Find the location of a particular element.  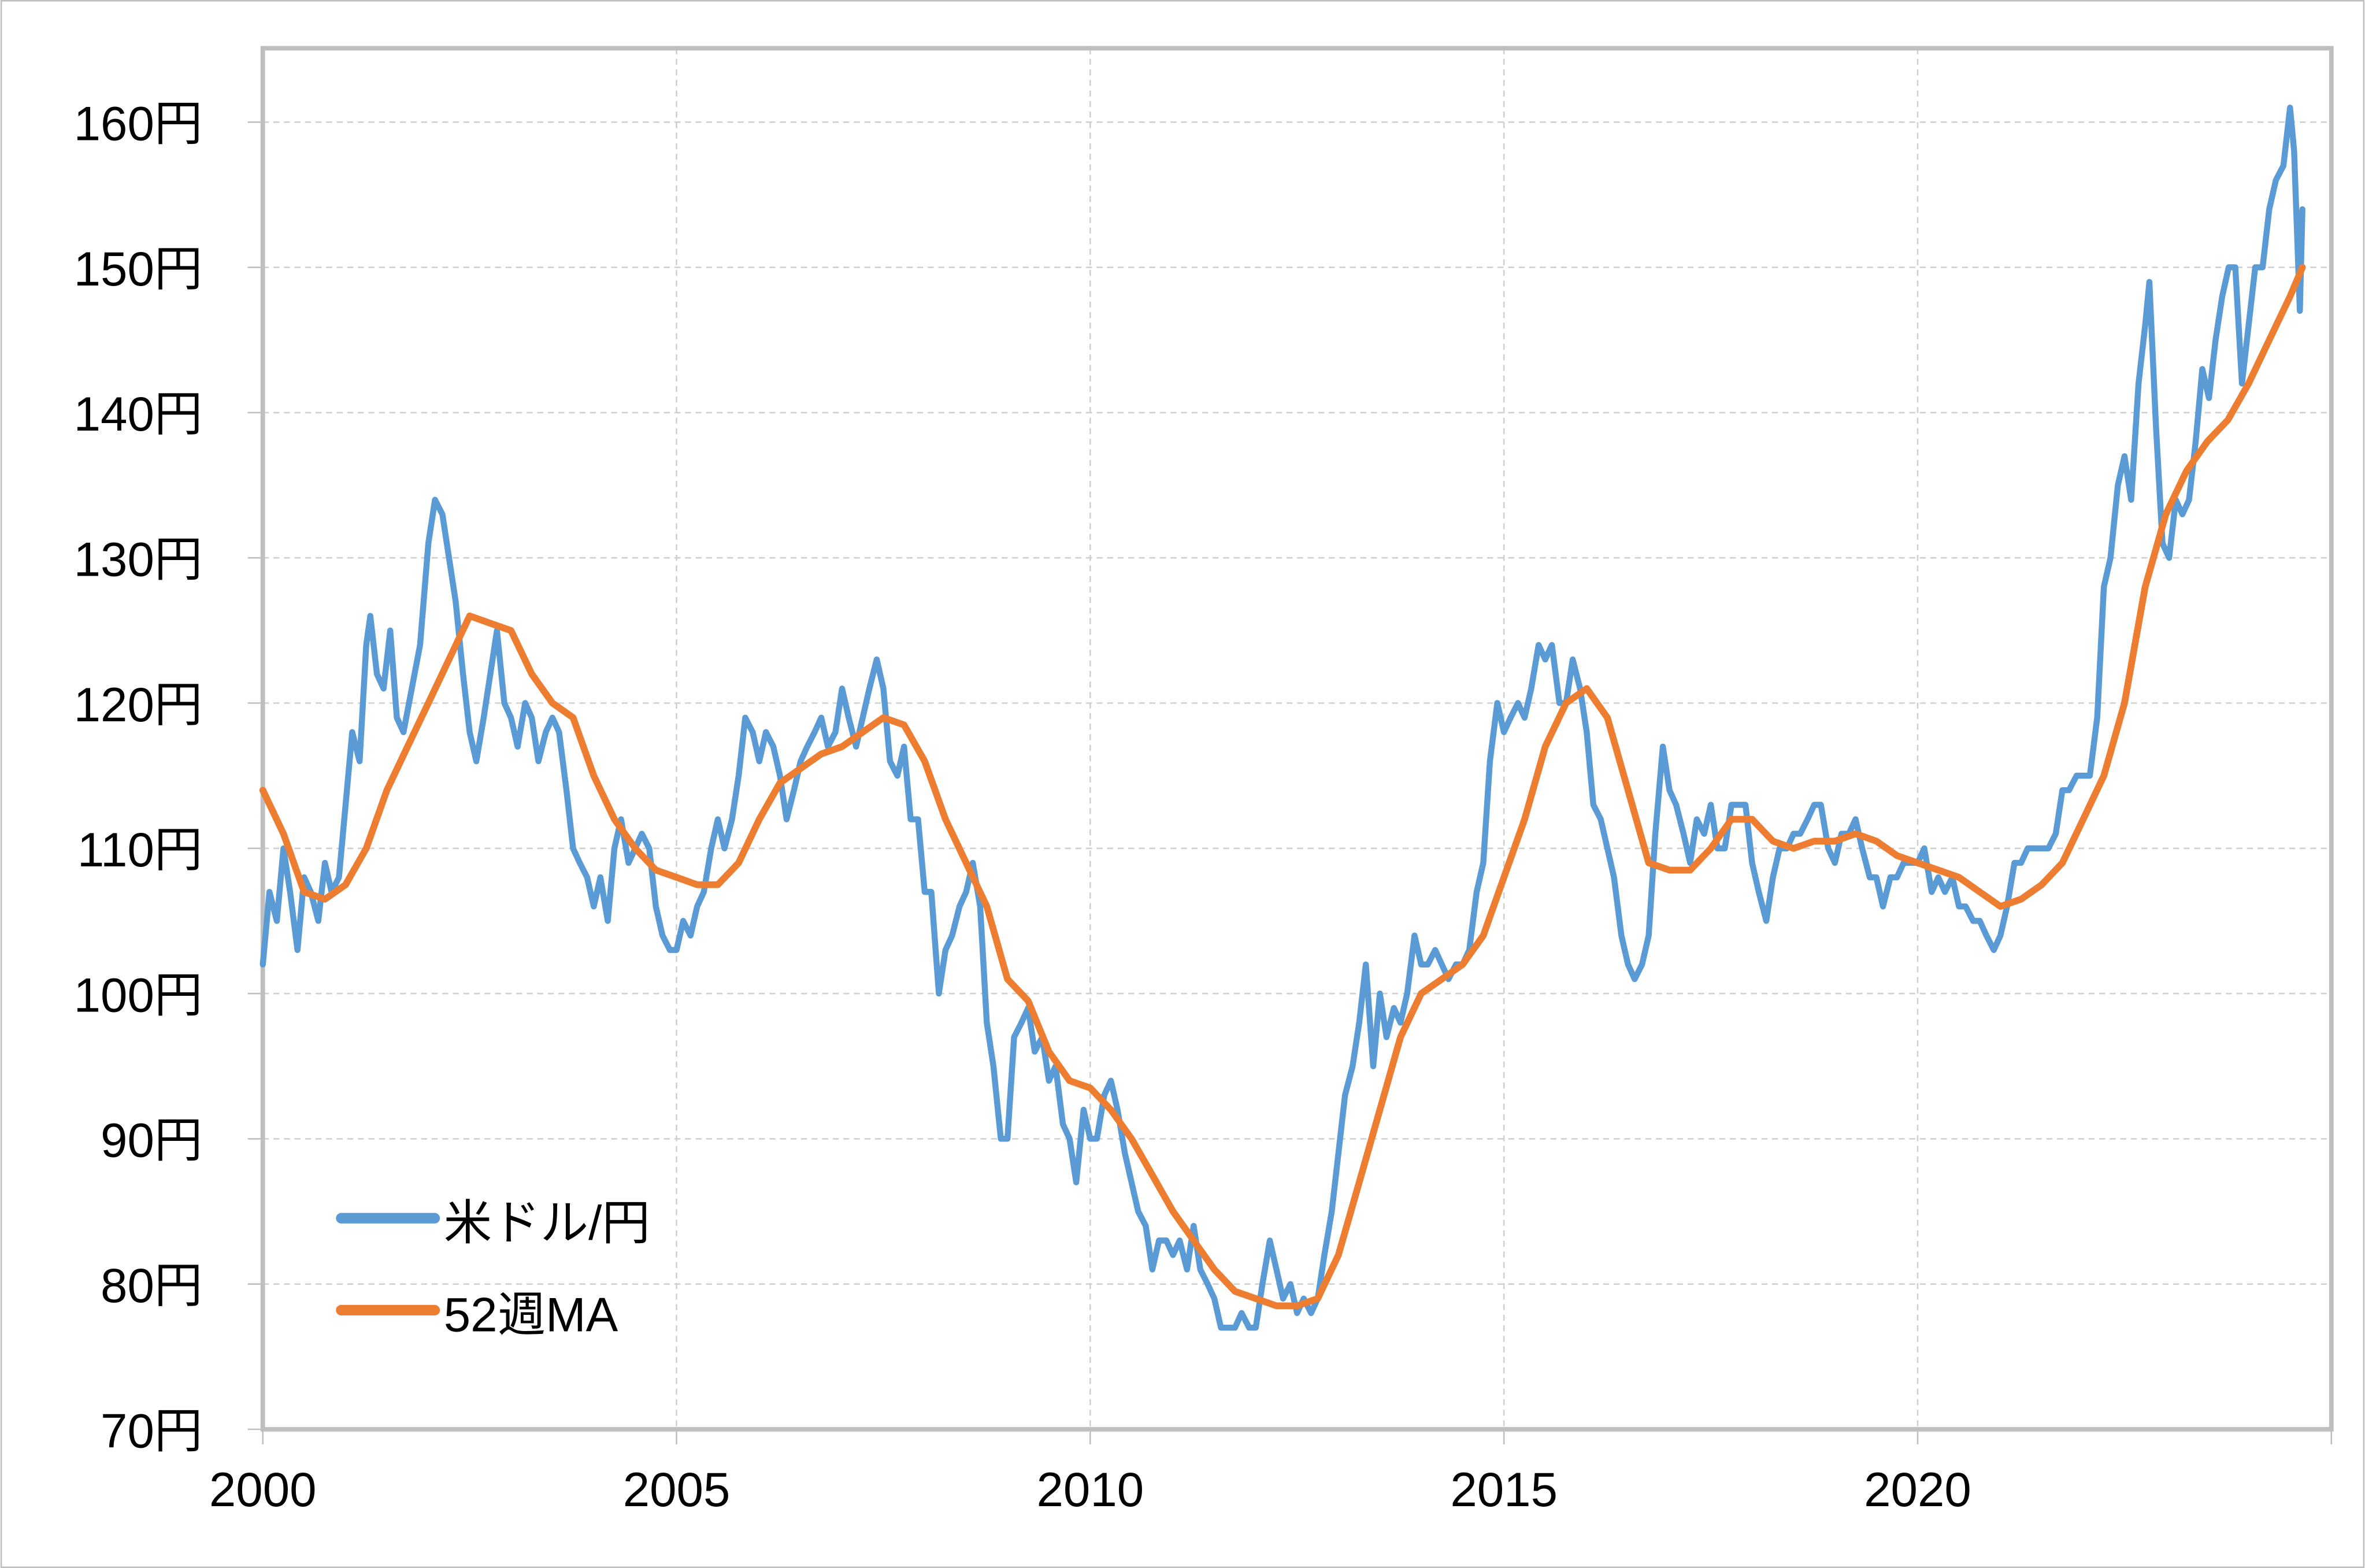

y-tick-label: 120円 is located at coordinates (138, 704).